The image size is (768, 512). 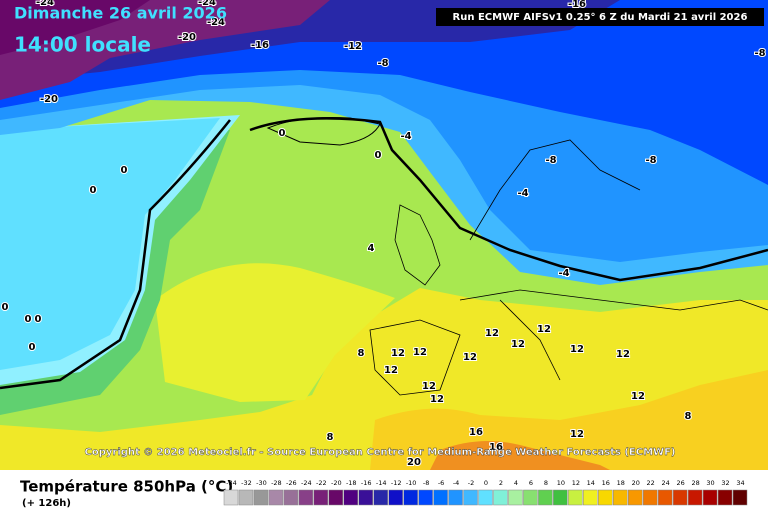 I want to click on contour-label: 20, so click(x=414, y=462).